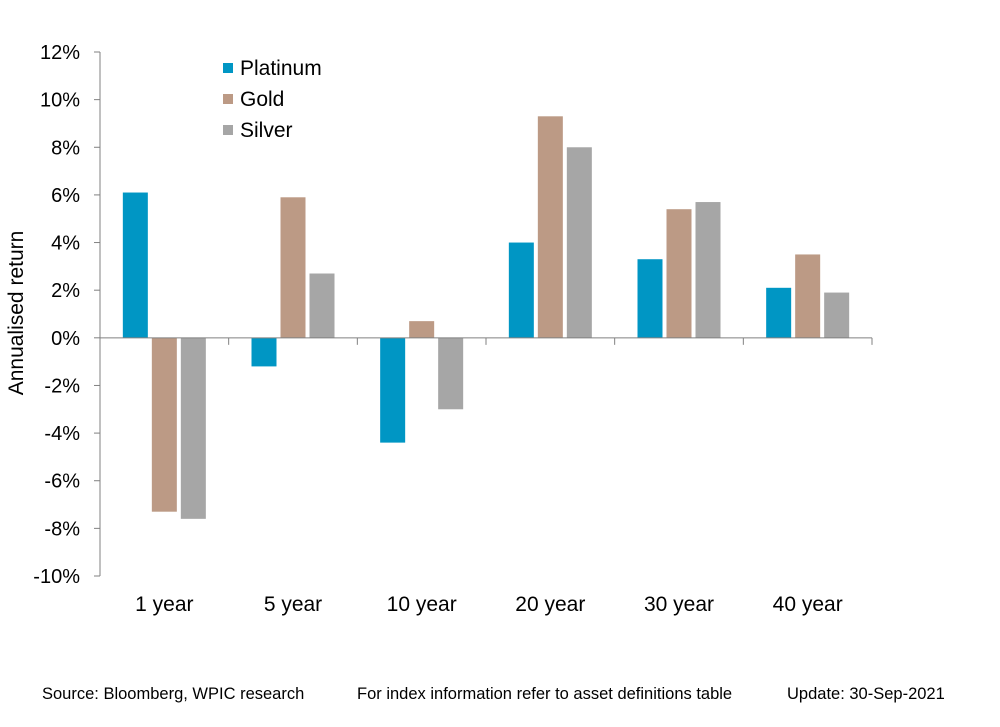  What do you see at coordinates (62, 529) in the screenshot?
I see `y-tick-label: -8%` at bounding box center [62, 529].